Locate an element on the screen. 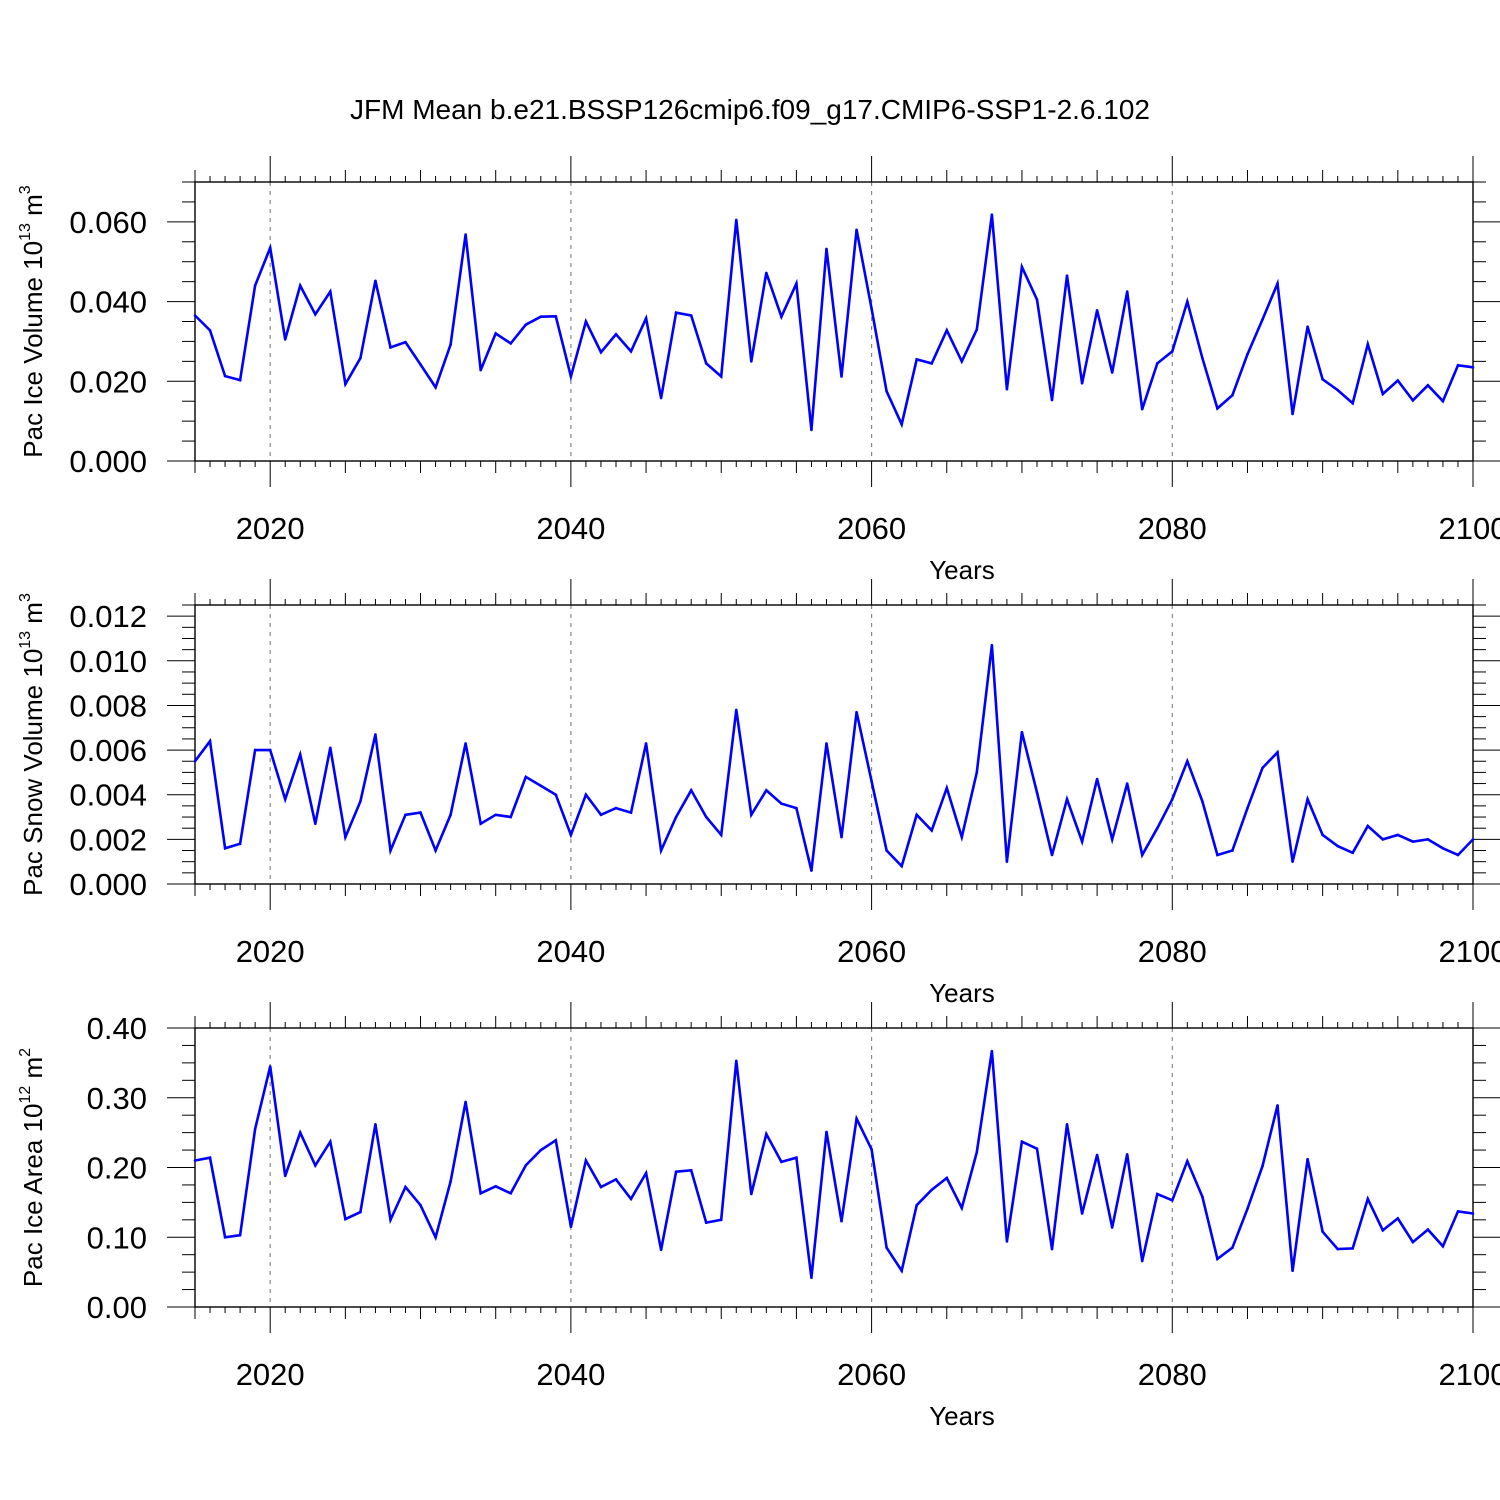 The image size is (1500, 1500). y-tick-label: 0.30 is located at coordinates (117, 1098).